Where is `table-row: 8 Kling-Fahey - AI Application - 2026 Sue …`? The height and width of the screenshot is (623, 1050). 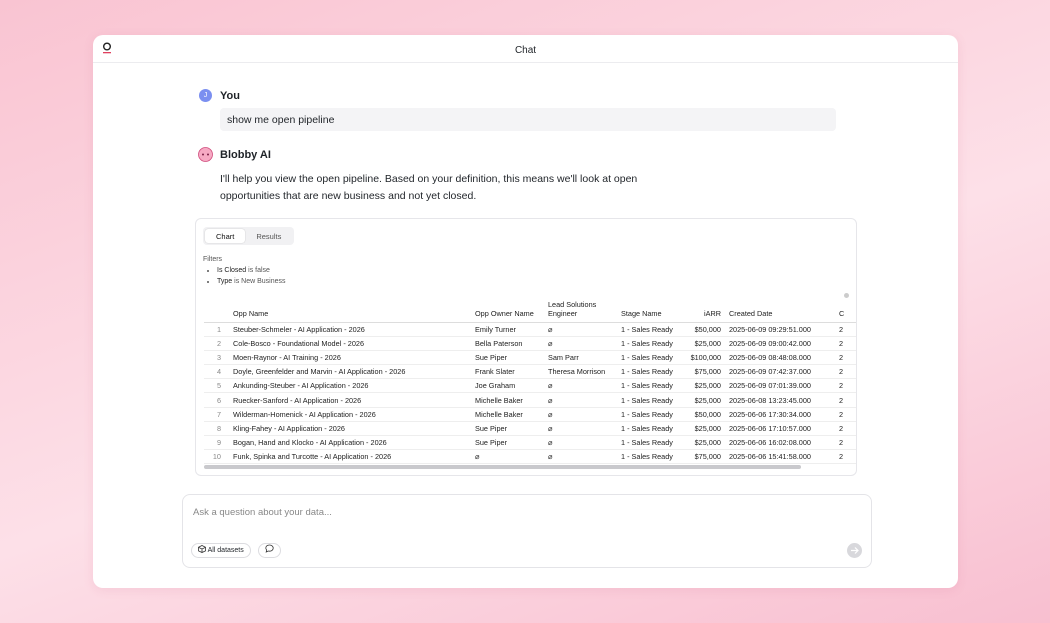 table-row: 8 Kling-Fahey - AI Application - 2026 Sue … is located at coordinates (530, 429).